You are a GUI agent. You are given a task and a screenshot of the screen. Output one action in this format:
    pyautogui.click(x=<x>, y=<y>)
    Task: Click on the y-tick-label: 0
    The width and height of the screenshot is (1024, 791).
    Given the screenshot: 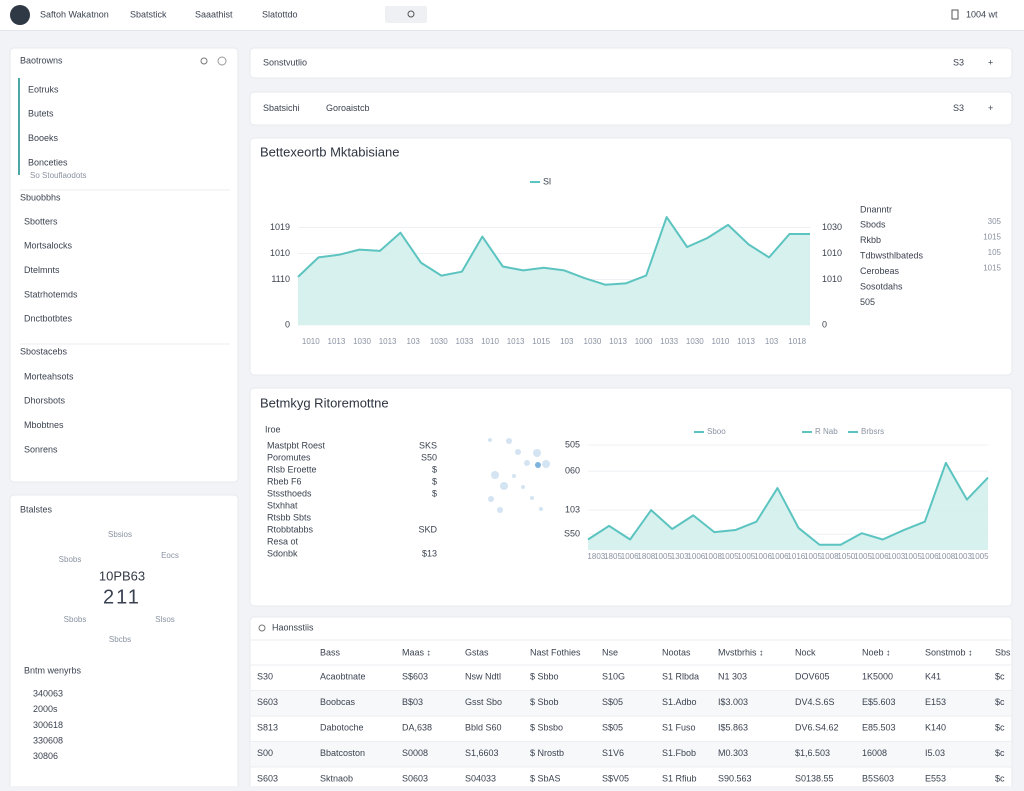 What is the action you would take?
    pyautogui.click(x=287, y=324)
    